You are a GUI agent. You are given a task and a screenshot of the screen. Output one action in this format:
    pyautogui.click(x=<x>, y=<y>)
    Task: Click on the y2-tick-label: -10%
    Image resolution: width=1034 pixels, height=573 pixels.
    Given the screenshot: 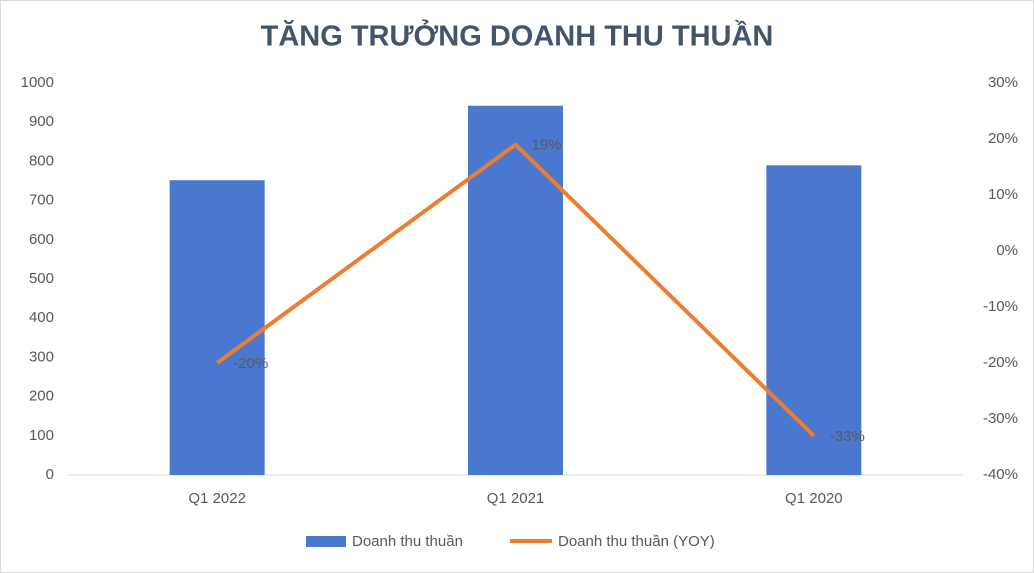 What is the action you would take?
    pyautogui.click(x=1000, y=306)
    